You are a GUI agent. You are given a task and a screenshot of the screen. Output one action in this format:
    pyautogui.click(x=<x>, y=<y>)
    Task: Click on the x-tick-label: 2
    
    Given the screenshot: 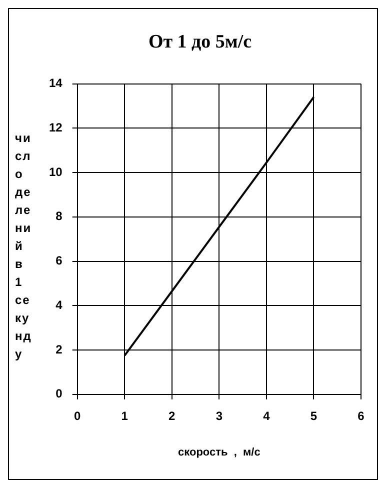 What is the action you would take?
    pyautogui.click(x=172, y=415)
    